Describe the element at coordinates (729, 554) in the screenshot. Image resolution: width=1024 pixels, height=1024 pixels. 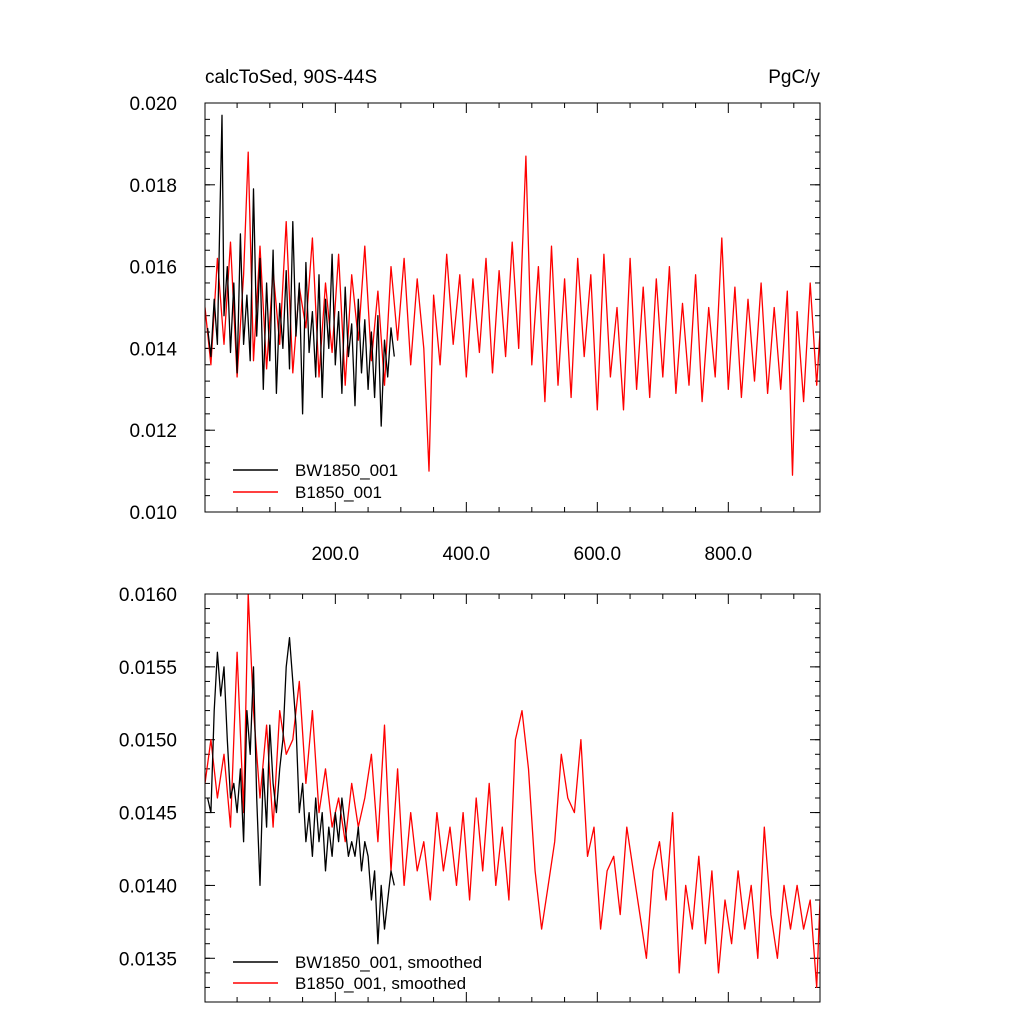
I see `x-tick-label: 800.0` at that location.